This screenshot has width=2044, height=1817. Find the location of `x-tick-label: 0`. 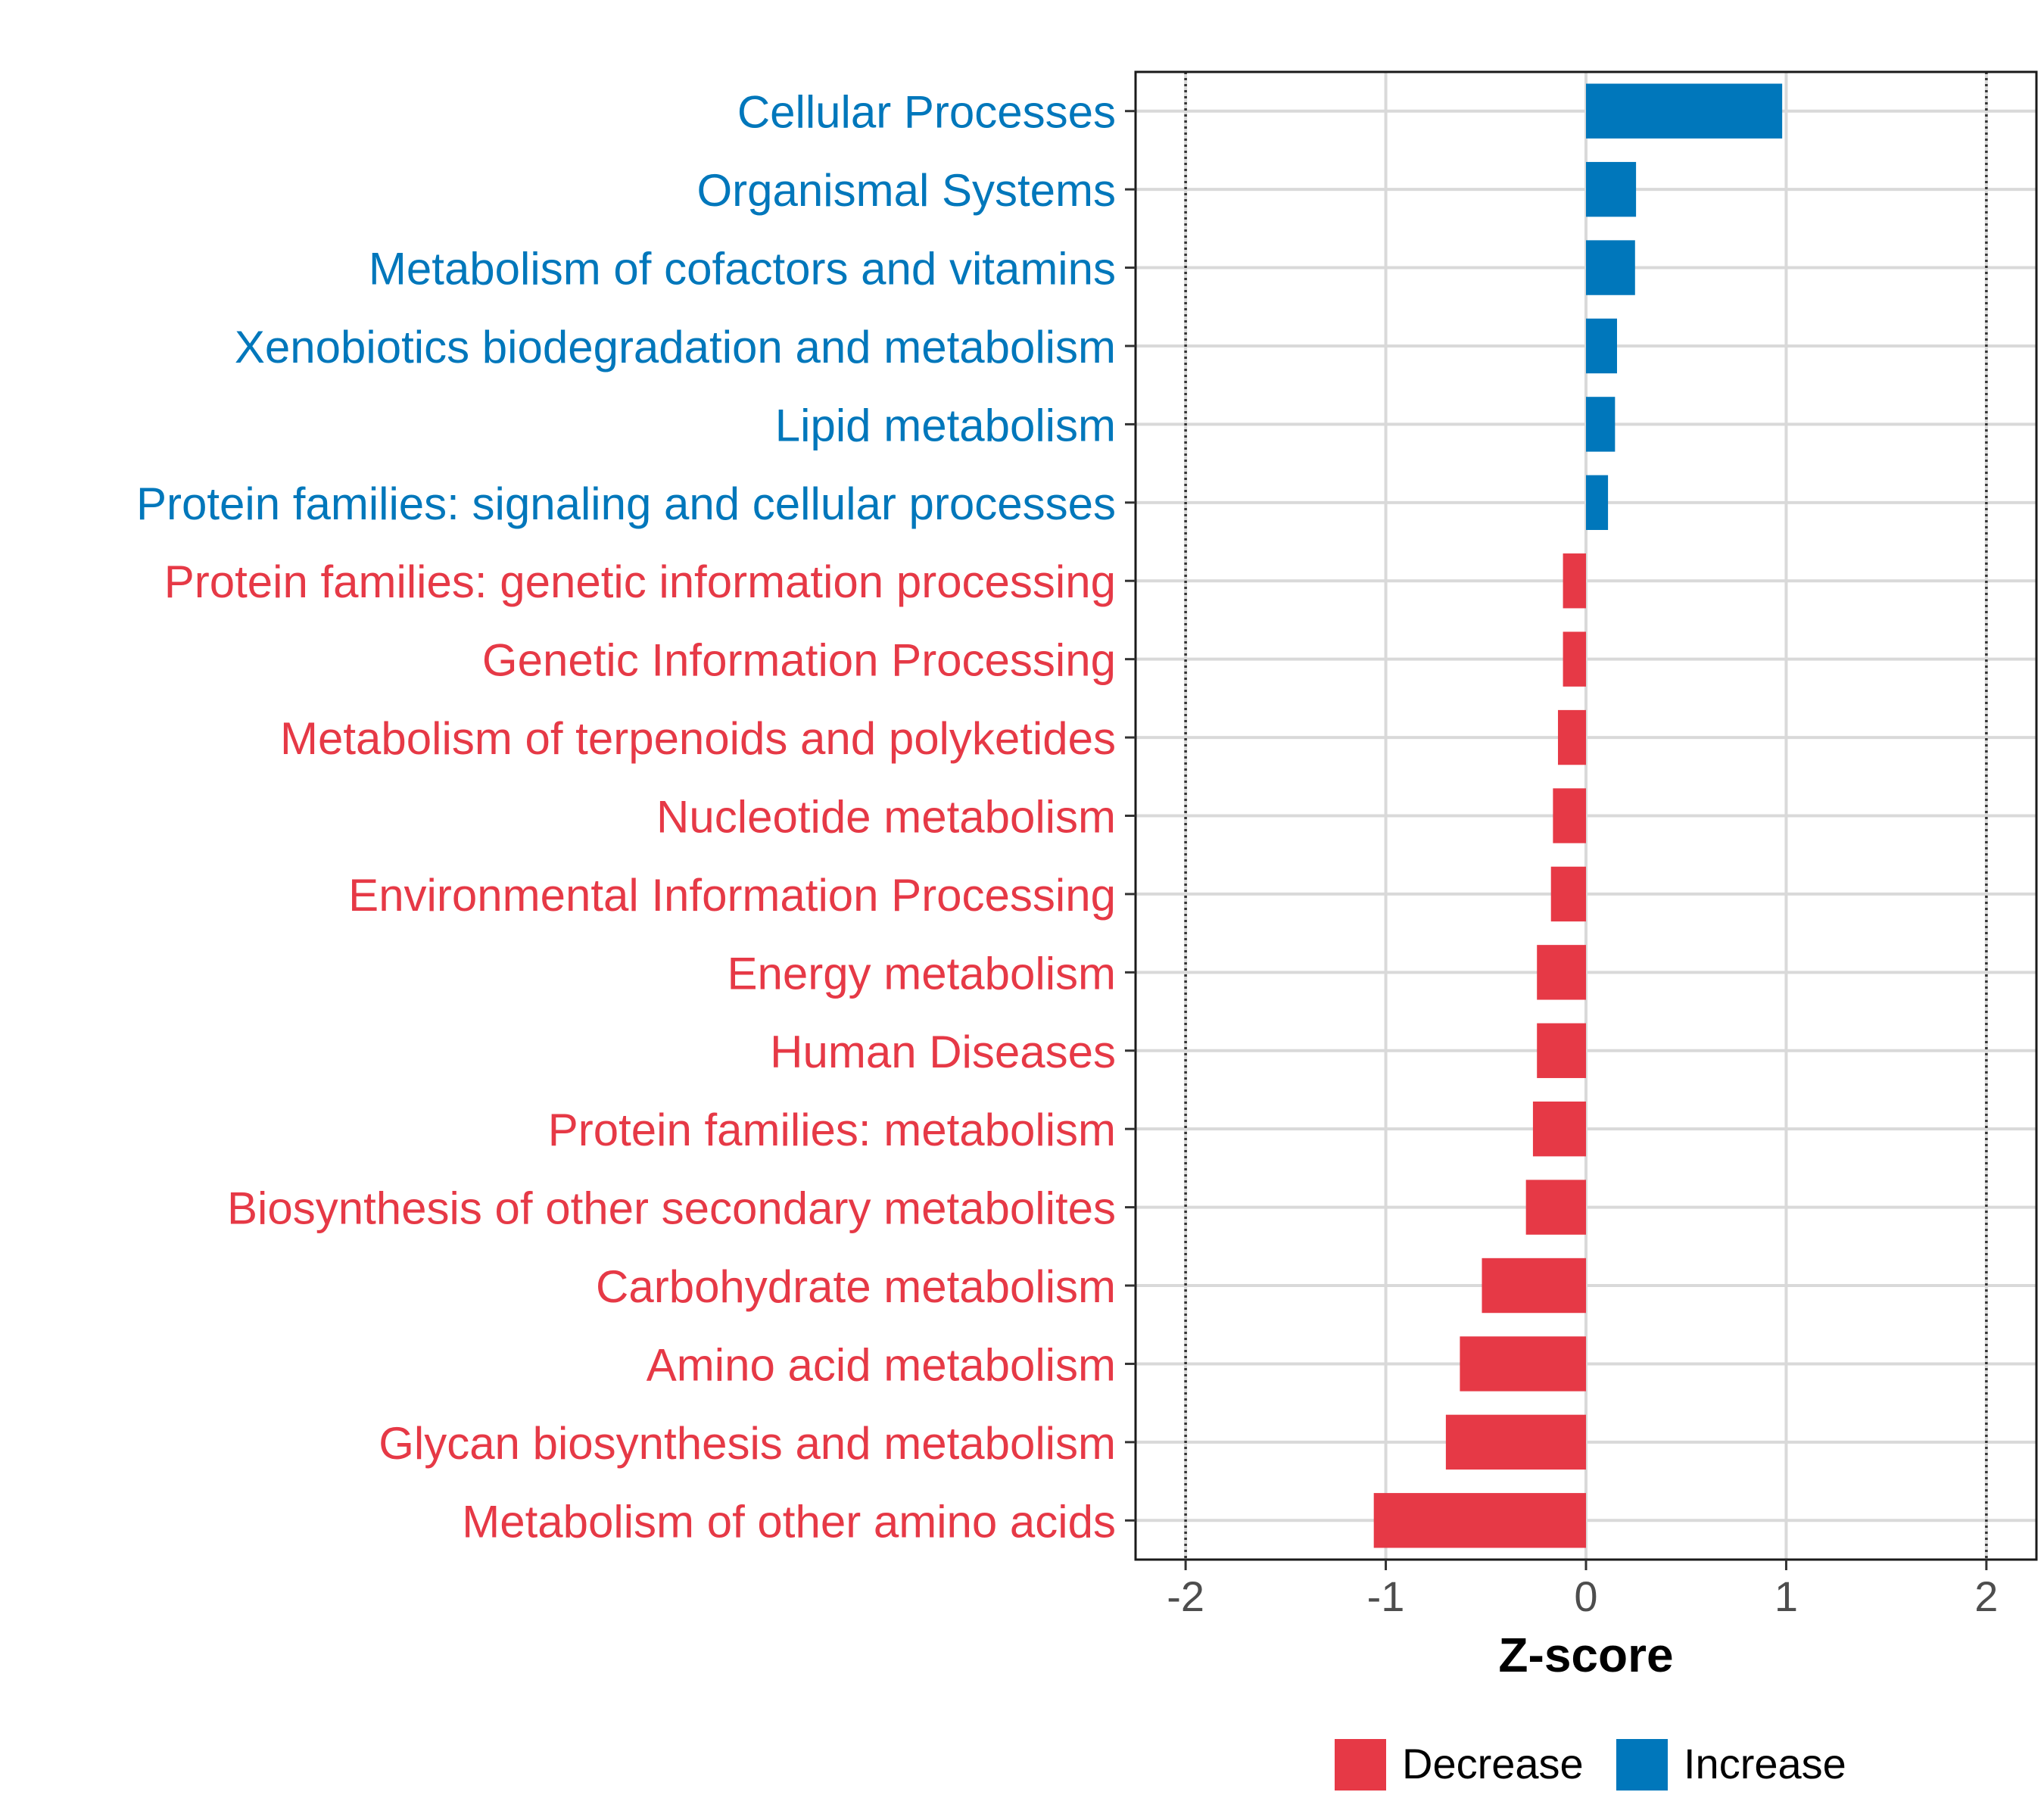

x-tick-label: 0 is located at coordinates (1585, 1596).